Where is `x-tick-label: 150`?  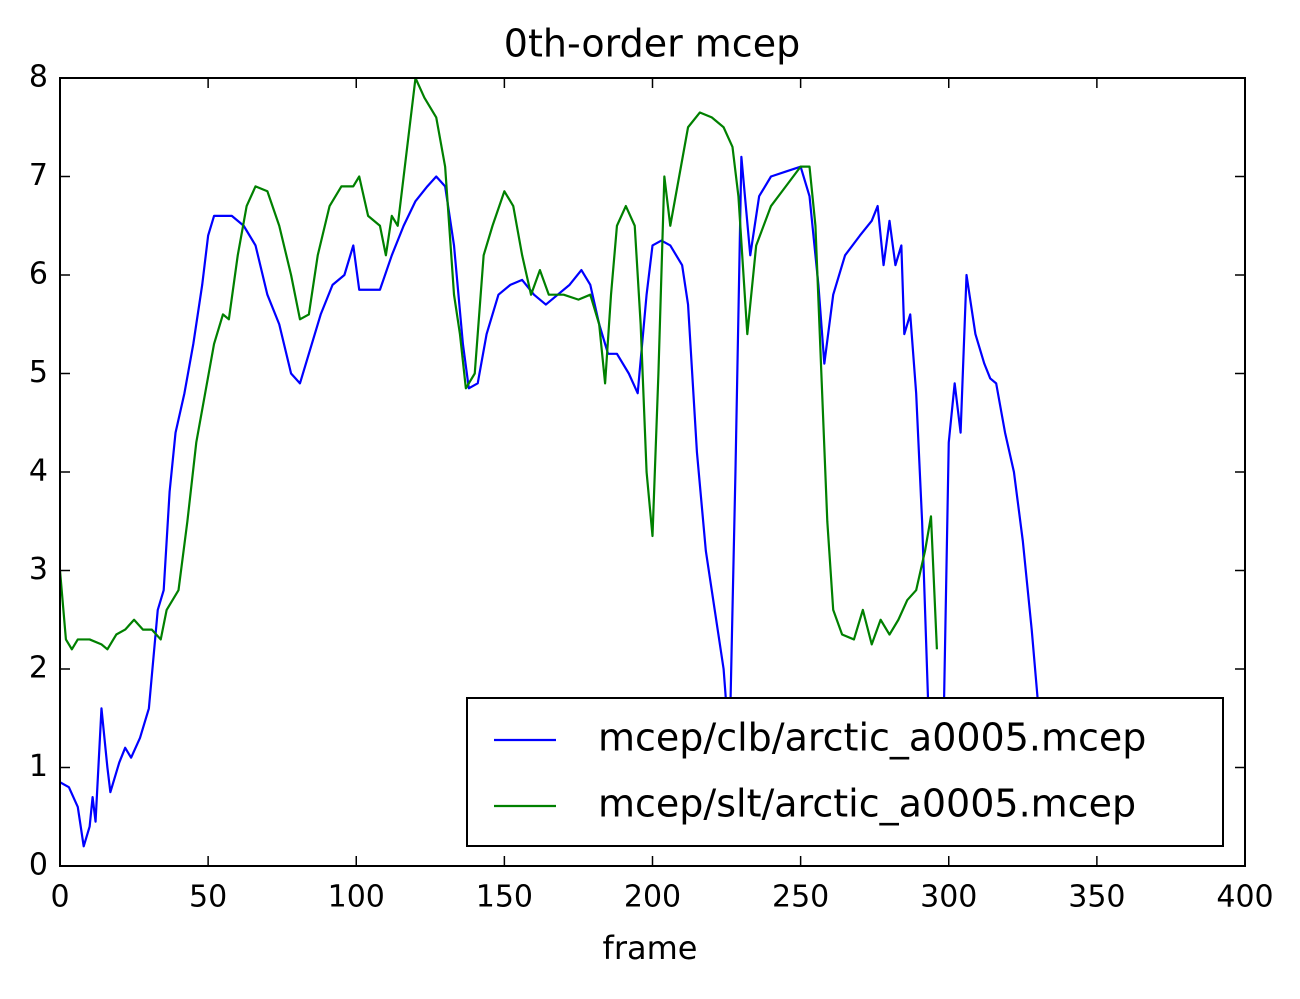
x-tick-label: 150 is located at coordinates (504, 897).